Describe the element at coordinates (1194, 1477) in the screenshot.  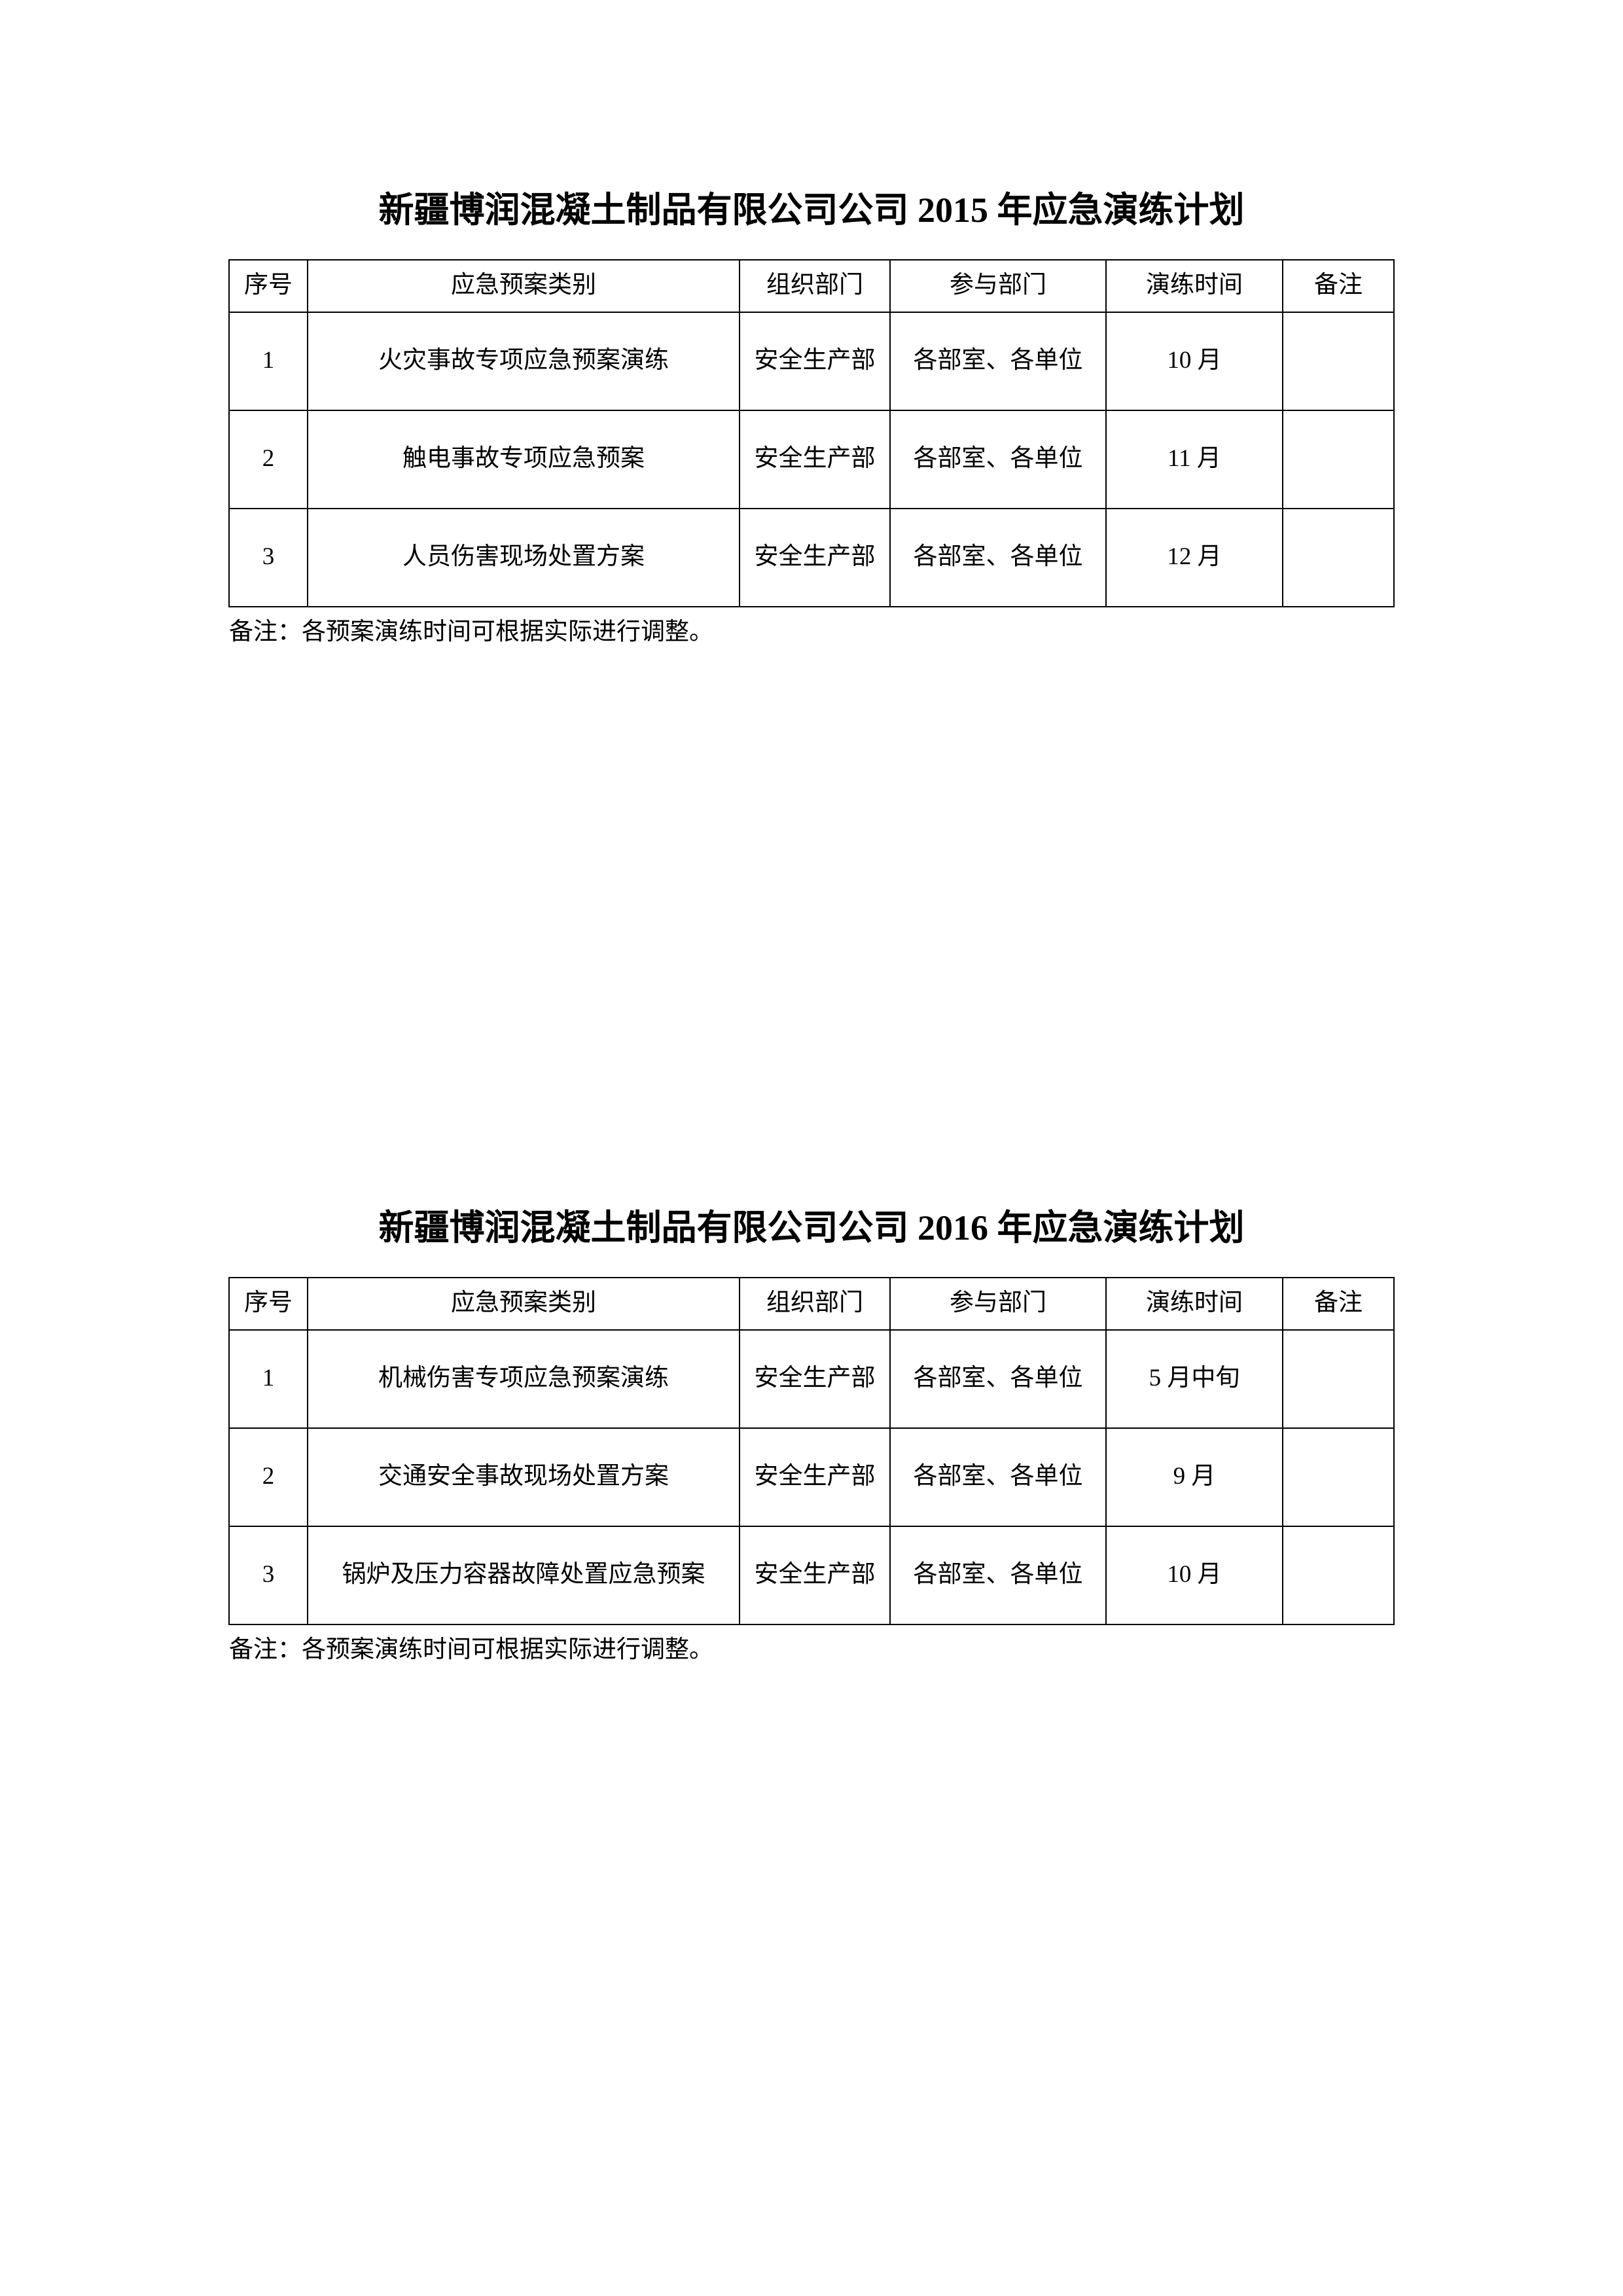
I see `cell-drill-time: 9 月` at that location.